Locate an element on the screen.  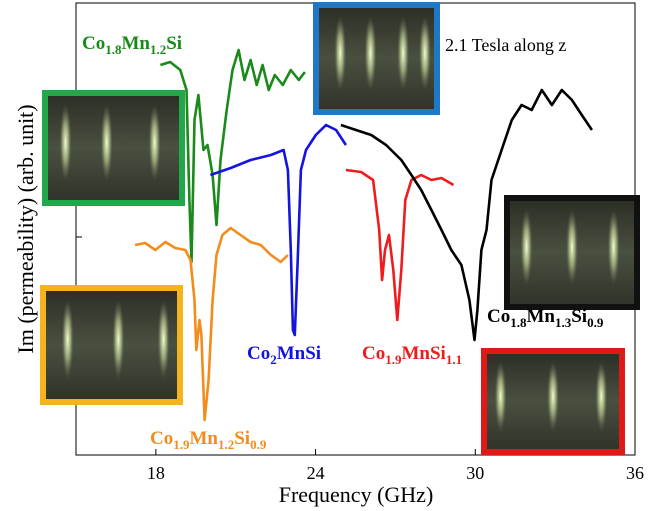
series-label: Co2MnSi is located at coordinates (284, 355).